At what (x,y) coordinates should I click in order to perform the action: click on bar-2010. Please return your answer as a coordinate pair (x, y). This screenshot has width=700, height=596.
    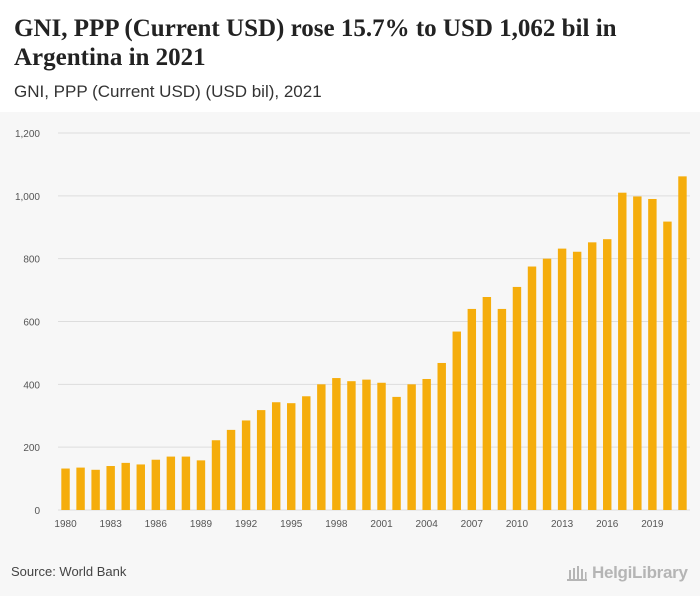
    Looking at the image, I should click on (517, 398).